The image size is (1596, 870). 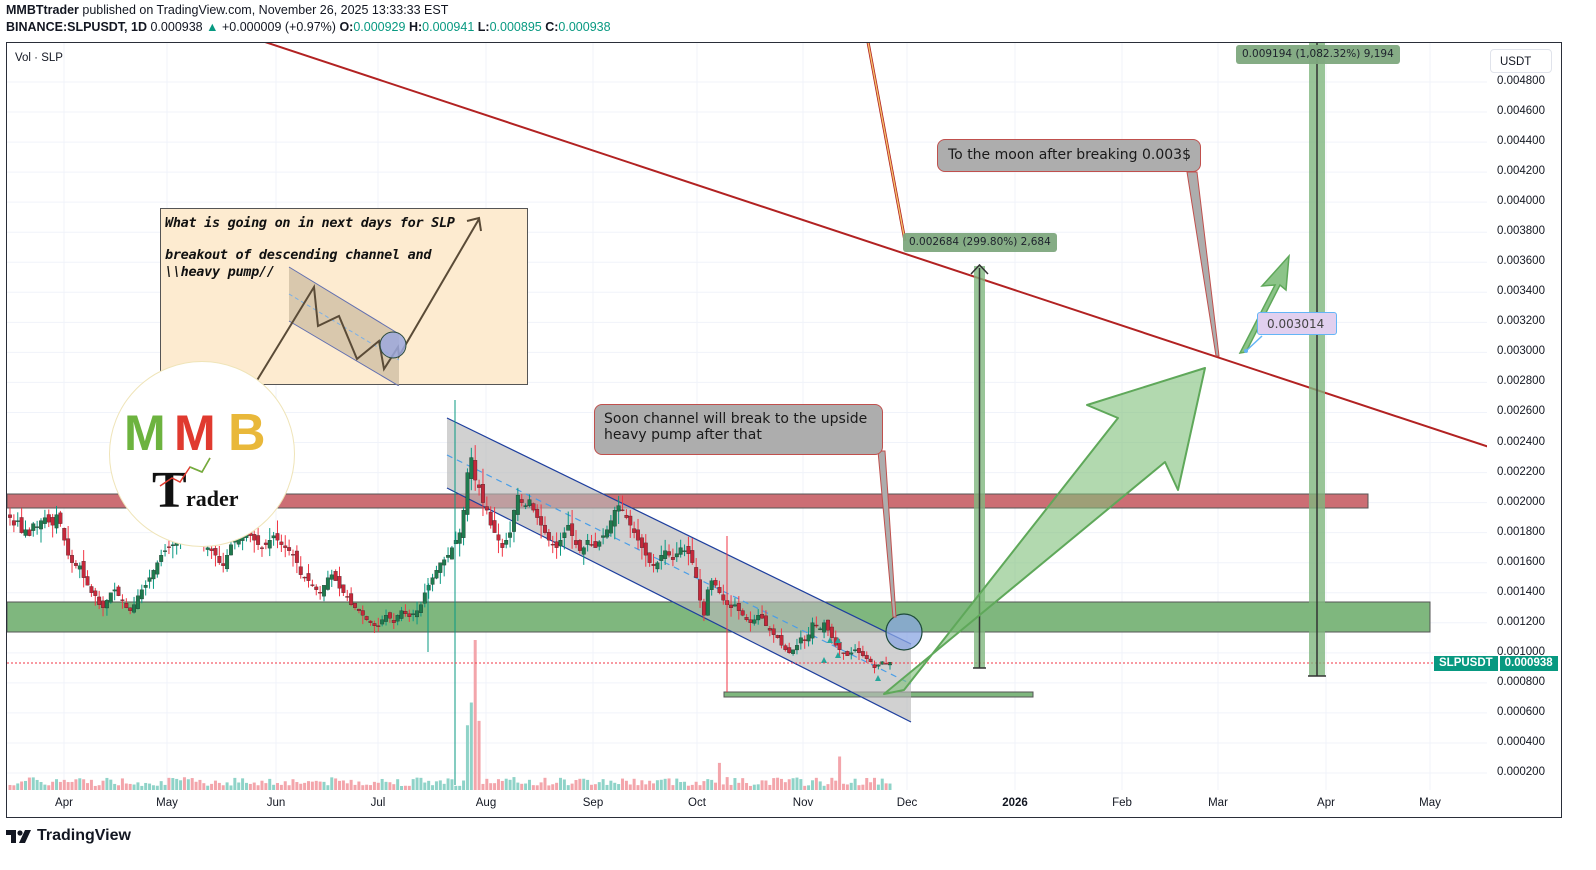 What do you see at coordinates (1521, 291) in the screenshot?
I see `price-tick: 0.003400` at bounding box center [1521, 291].